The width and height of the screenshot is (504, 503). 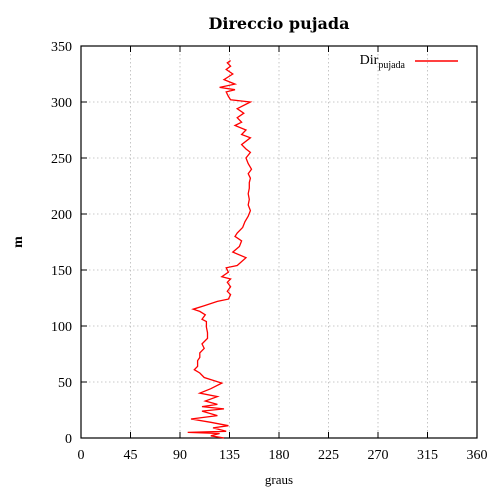 I want to click on y-tick-label: 0, so click(x=68, y=439).